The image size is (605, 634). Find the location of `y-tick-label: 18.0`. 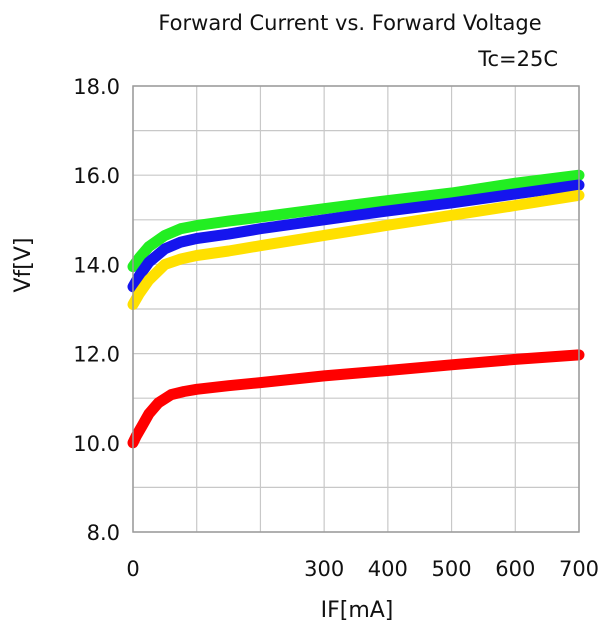

y-tick-label: 18.0 is located at coordinates (96, 87).